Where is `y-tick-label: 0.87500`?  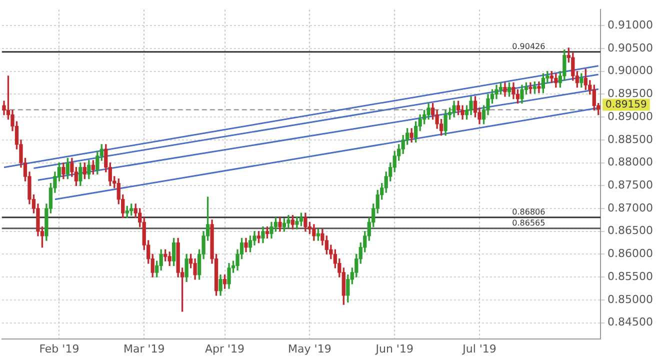
y-tick-label: 0.87500 is located at coordinates (631, 185).